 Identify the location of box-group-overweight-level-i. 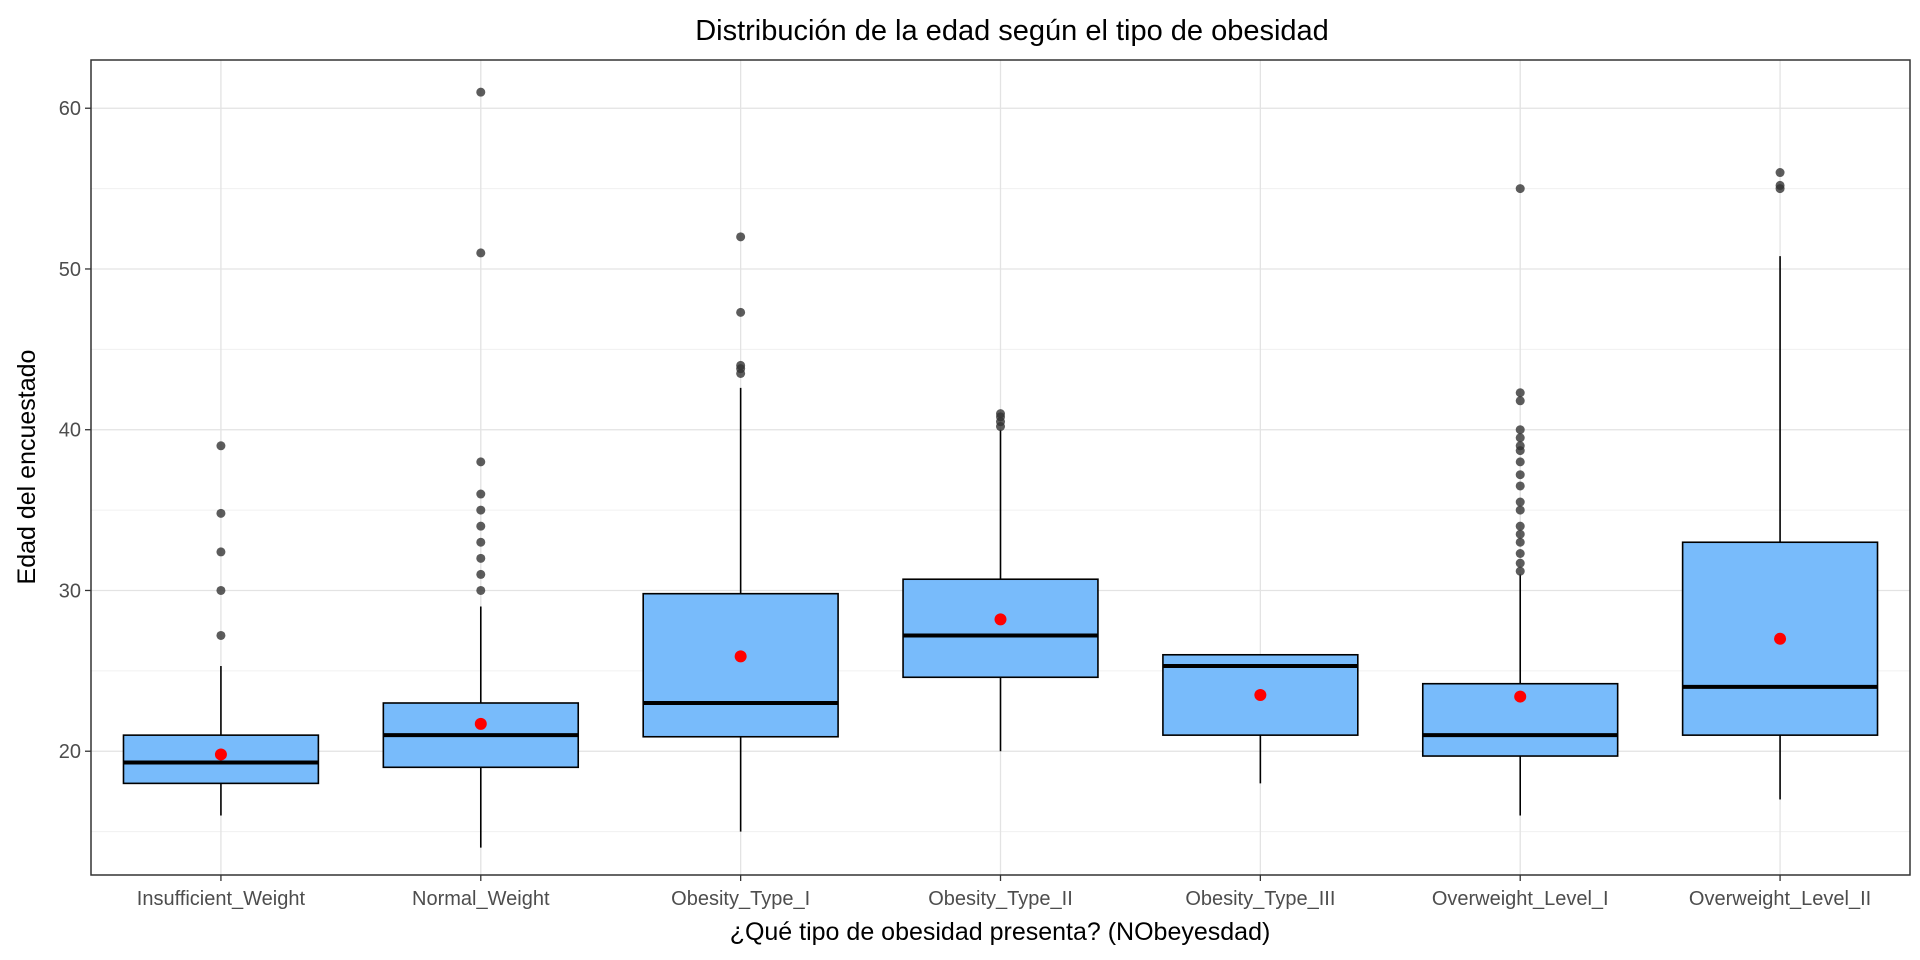
(1520, 500).